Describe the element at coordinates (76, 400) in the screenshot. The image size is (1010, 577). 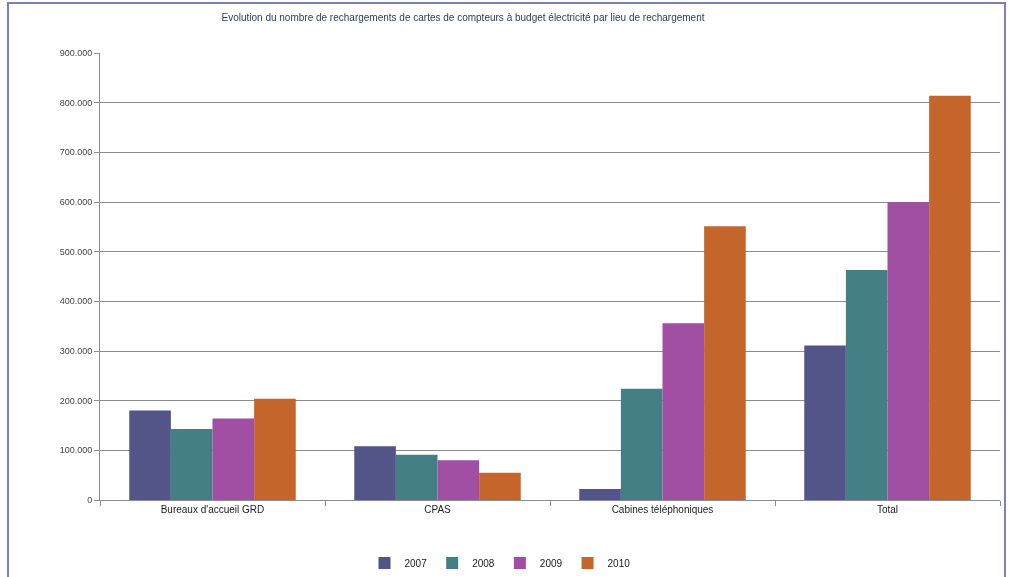
I see `y-tick-label: 200.000` at that location.